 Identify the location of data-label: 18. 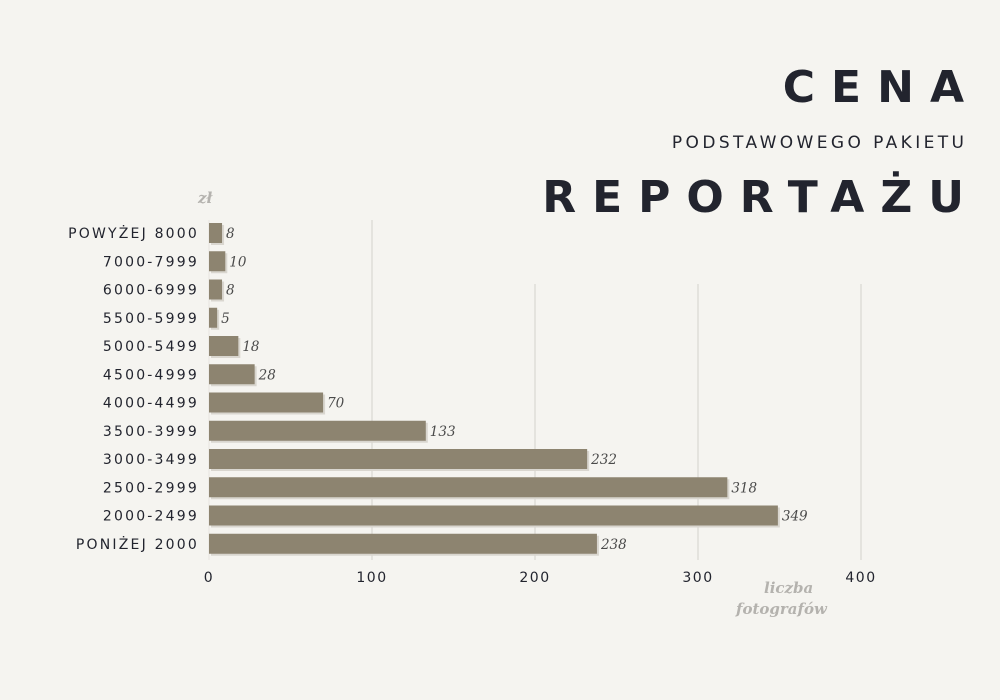
(251, 347).